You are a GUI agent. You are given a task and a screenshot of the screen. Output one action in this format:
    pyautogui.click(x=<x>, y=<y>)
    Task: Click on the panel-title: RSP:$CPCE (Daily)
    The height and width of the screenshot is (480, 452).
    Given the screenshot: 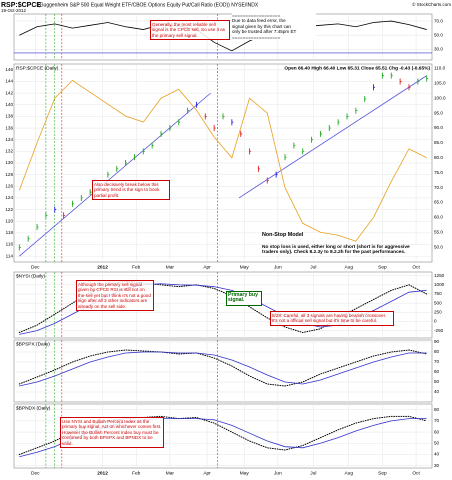 What is the action you would take?
    pyautogui.click(x=37, y=68)
    